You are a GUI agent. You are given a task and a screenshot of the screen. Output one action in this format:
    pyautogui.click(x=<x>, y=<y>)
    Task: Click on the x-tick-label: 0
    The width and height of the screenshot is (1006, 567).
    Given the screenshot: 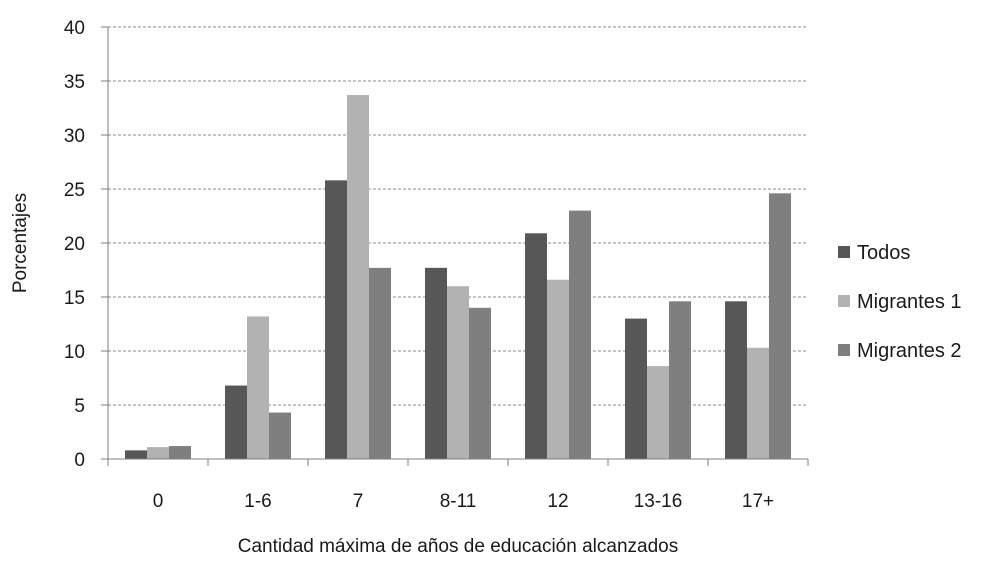 What is the action you would take?
    pyautogui.click(x=158, y=501)
    